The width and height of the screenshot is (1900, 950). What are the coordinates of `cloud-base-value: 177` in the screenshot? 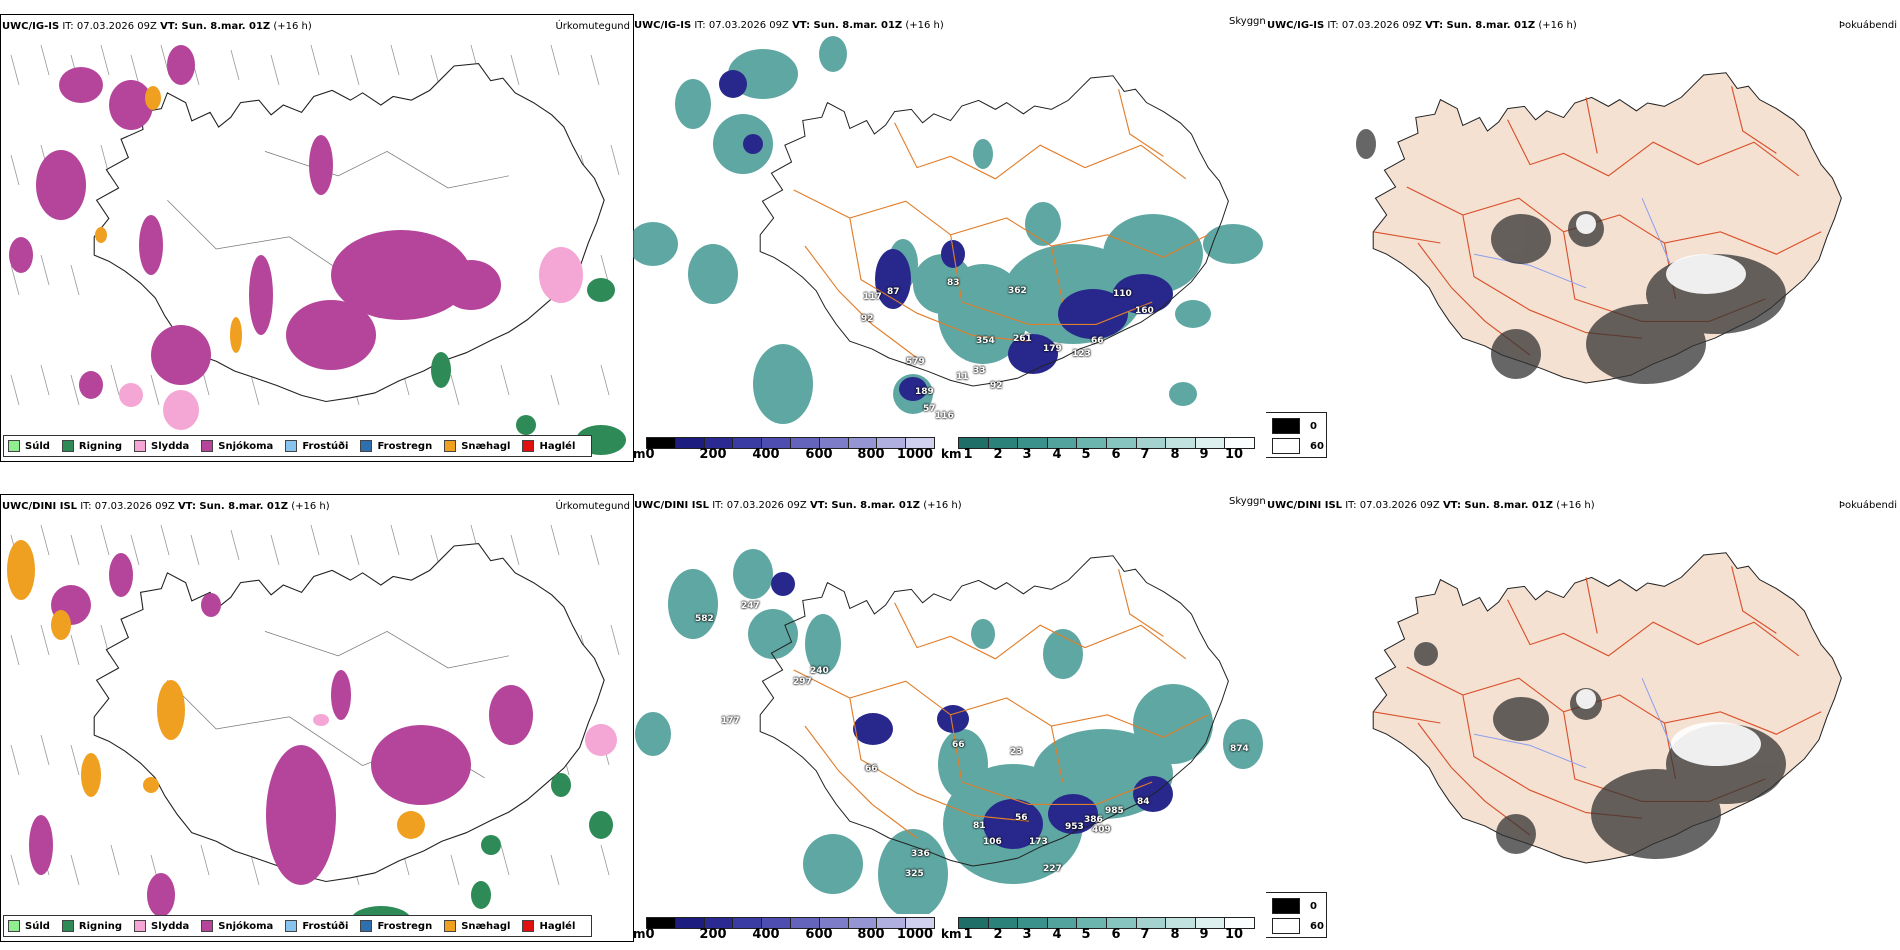 It's located at (730, 721).